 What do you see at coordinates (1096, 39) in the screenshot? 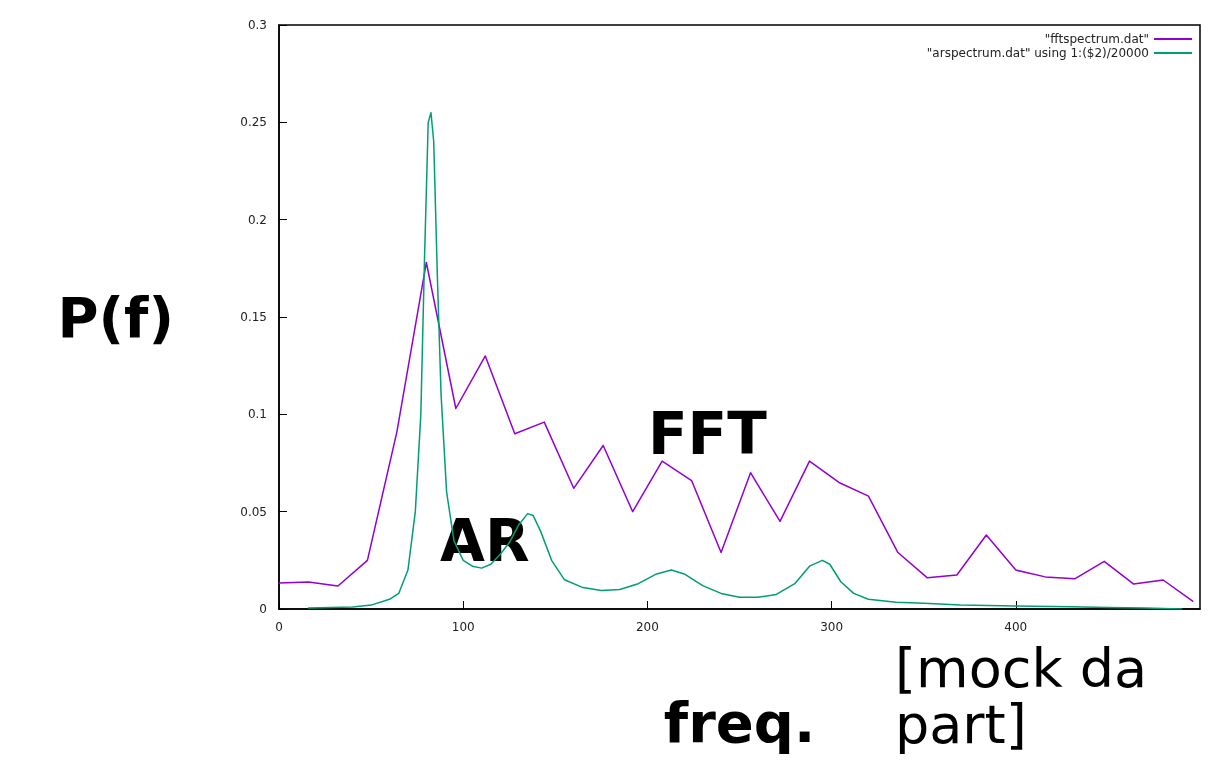
I see `legend-label: "fftspectrum.dat"` at bounding box center [1096, 39].